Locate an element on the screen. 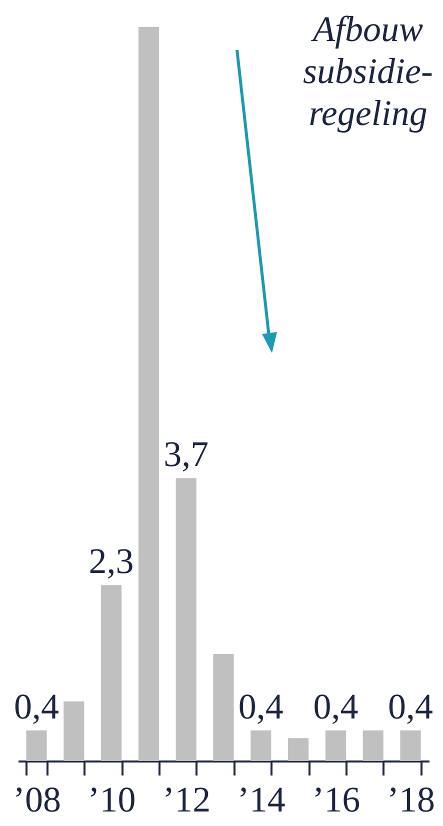 The width and height of the screenshot is (443, 826). data-label: 3,7 is located at coordinates (186, 454).